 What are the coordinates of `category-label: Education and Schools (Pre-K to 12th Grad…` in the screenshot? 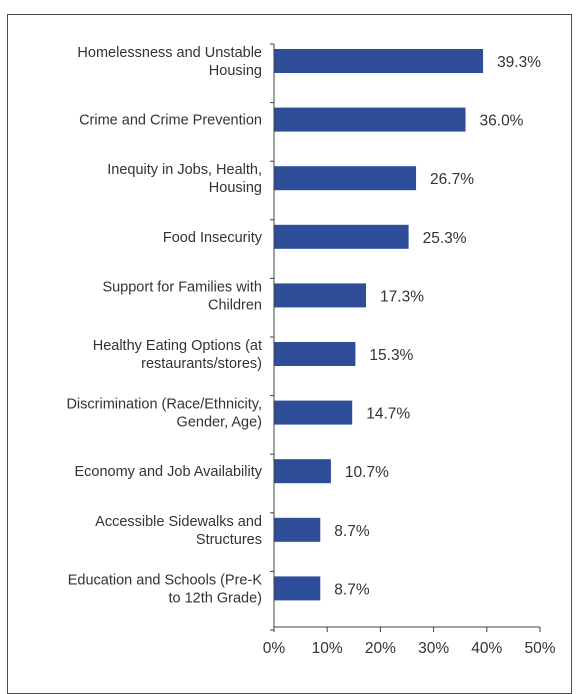 It's located at (165, 589).